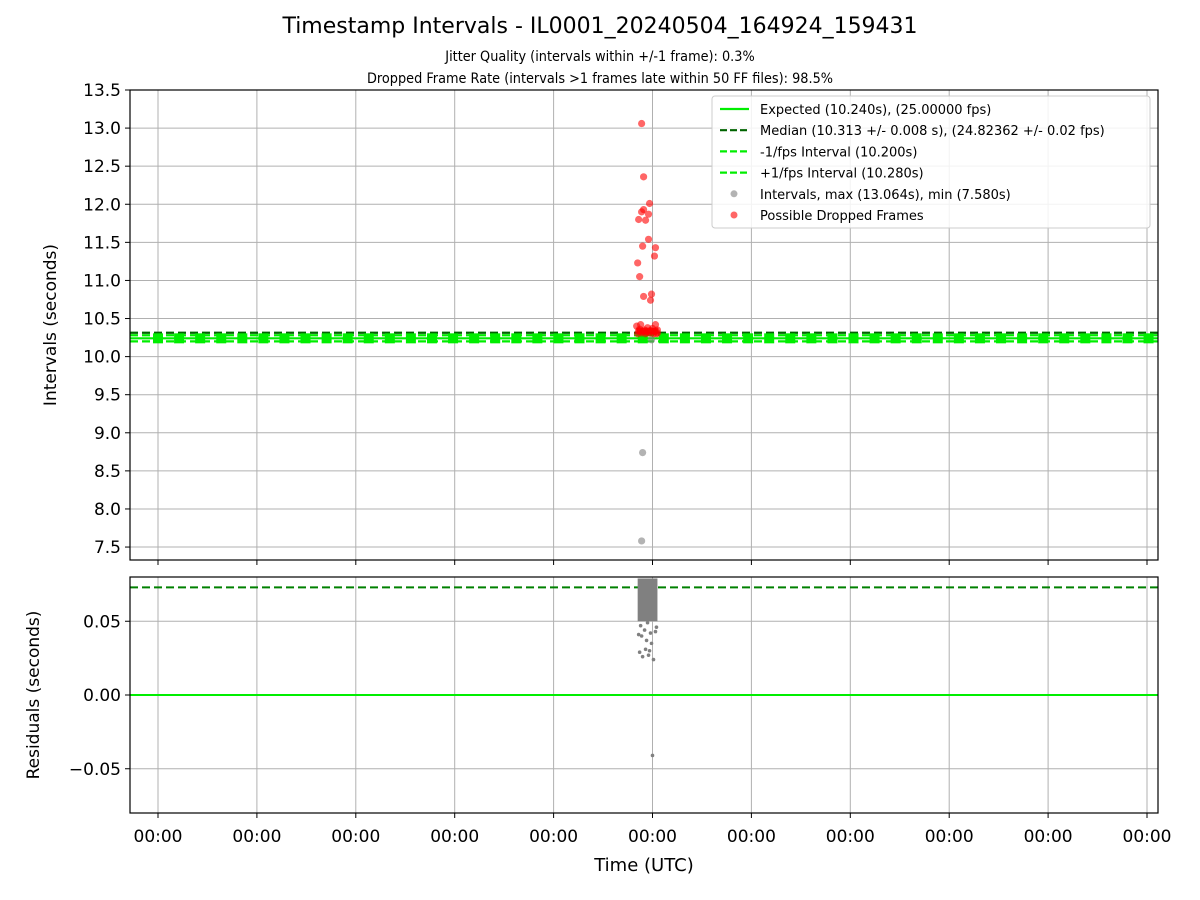 The height and width of the screenshot is (900, 1200). I want to click on y-axis-tick-label: 12.0, so click(102, 205).